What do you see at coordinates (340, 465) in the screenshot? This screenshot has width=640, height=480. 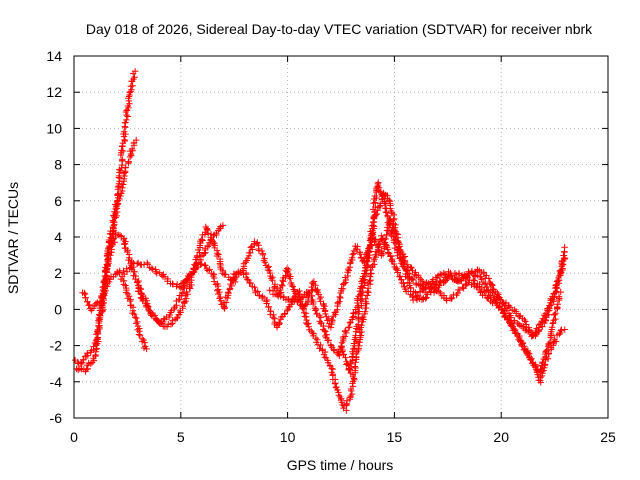 I see `x-axis-title: GPS time / hours` at bounding box center [340, 465].